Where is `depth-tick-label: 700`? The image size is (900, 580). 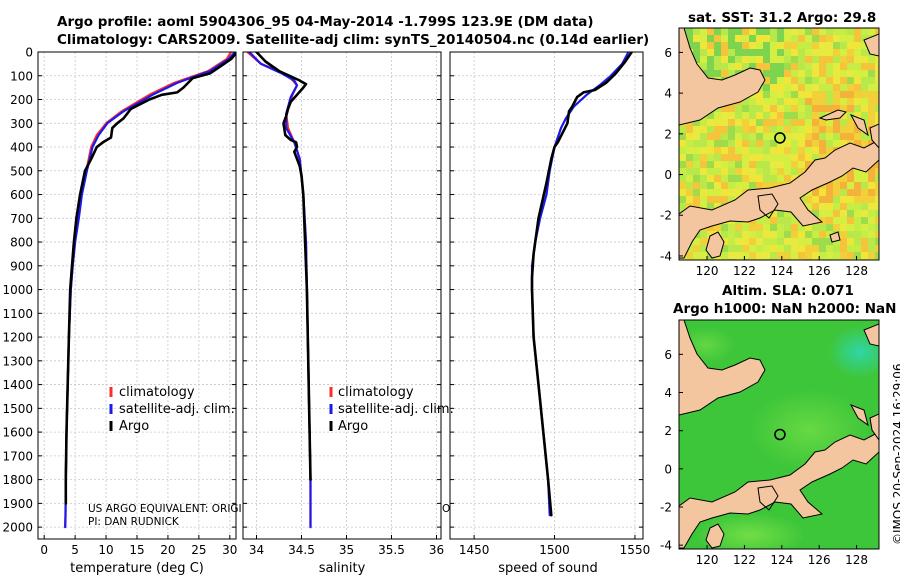 depth-tick-label: 700 is located at coordinates (21, 219).